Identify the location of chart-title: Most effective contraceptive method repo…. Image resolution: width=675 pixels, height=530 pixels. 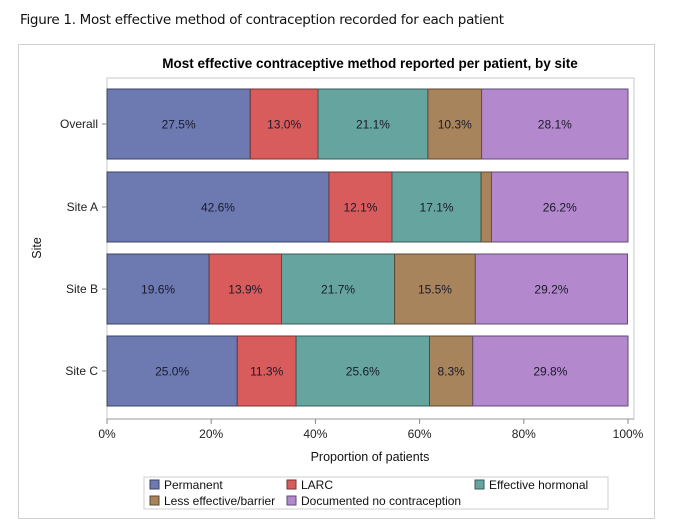
(370, 63).